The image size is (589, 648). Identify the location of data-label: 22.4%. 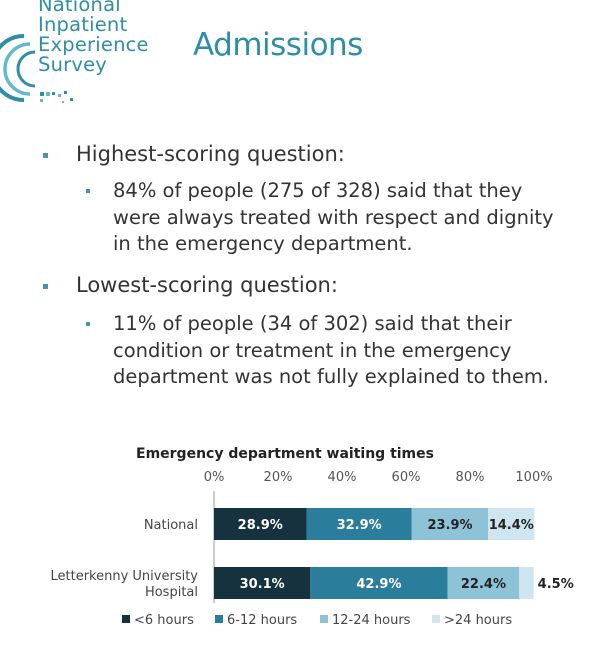
(483, 584).